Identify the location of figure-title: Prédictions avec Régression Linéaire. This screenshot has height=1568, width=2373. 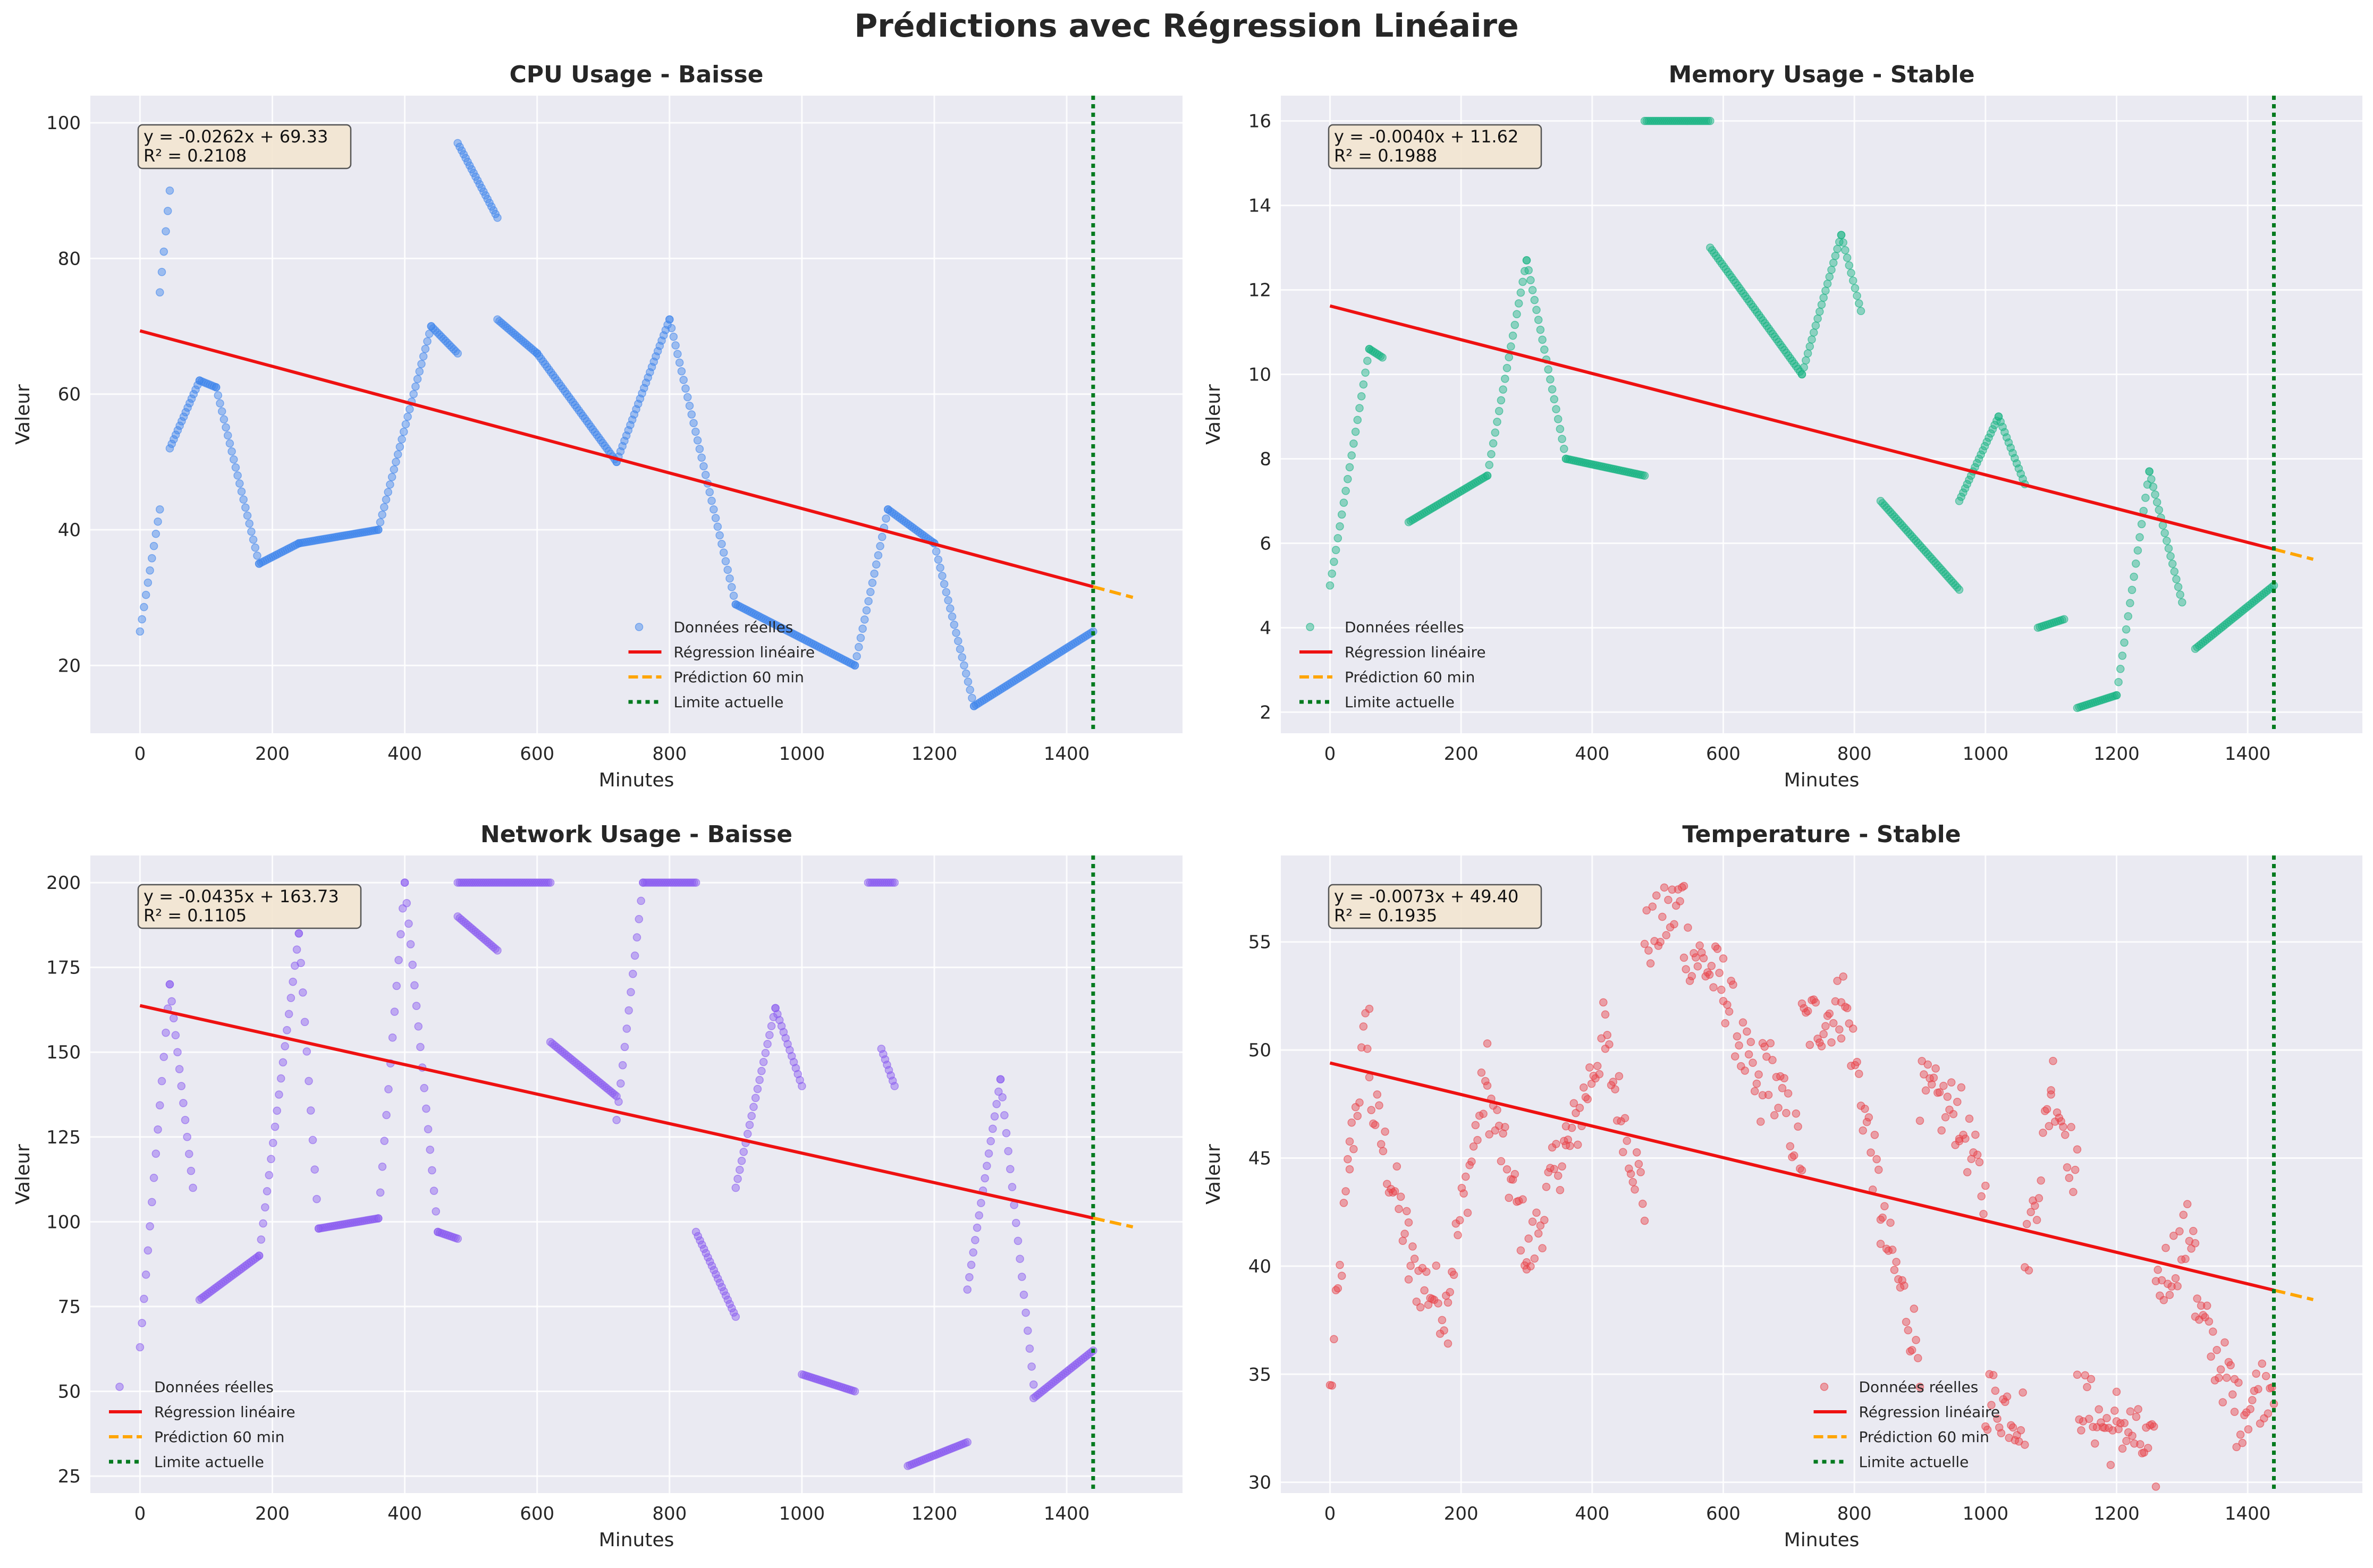
(1186, 26).